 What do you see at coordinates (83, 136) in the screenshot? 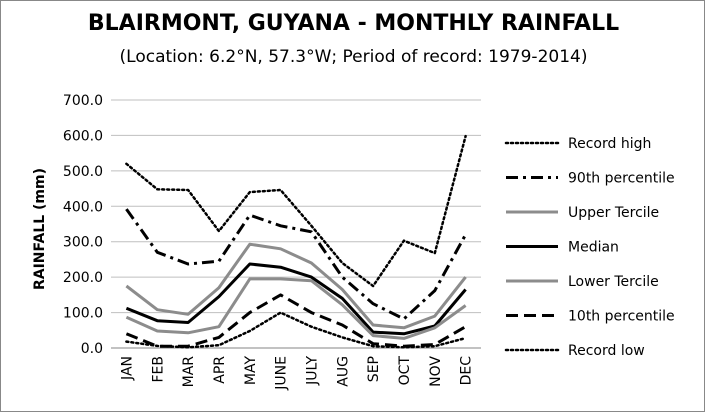
I see `y-tick-label: 600.0` at bounding box center [83, 136].